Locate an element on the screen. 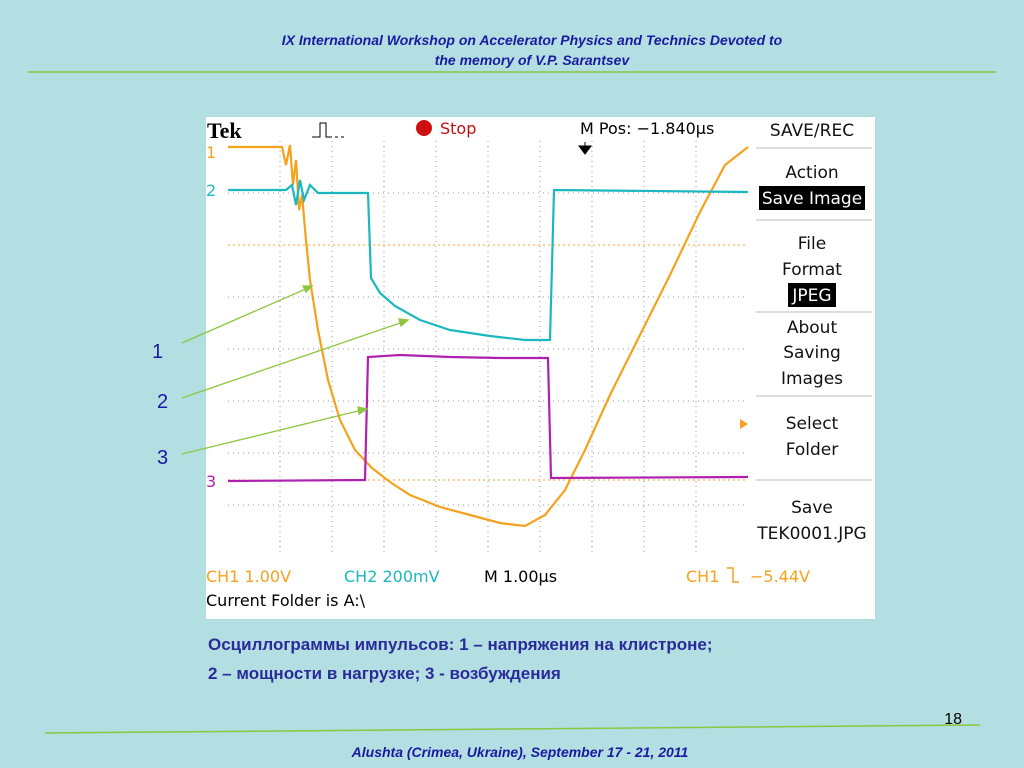  trace-label: 3 is located at coordinates (162, 458).